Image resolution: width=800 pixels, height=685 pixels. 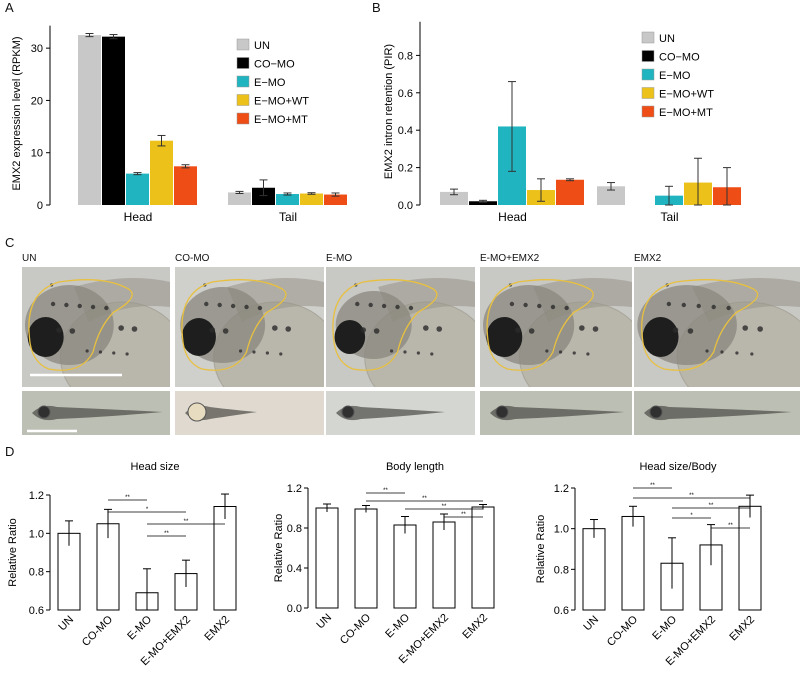 What do you see at coordinates (679, 58) in the screenshot?
I see `legend-label-1: CO−MO` at bounding box center [679, 58].